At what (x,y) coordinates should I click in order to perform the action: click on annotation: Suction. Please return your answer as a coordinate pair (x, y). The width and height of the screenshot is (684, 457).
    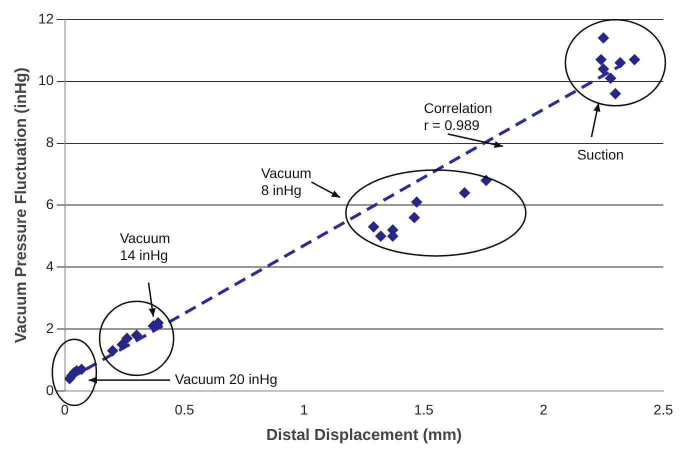
    Looking at the image, I should click on (600, 154).